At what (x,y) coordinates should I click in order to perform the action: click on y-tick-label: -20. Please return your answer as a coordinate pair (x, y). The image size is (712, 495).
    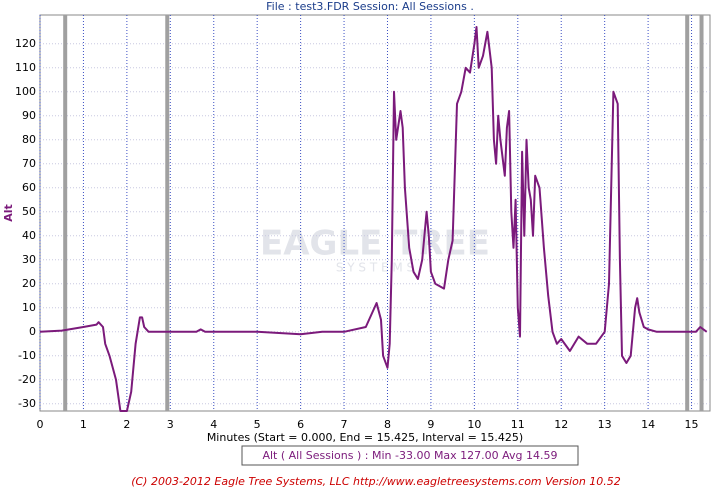
    Looking at the image, I should click on (27, 379).